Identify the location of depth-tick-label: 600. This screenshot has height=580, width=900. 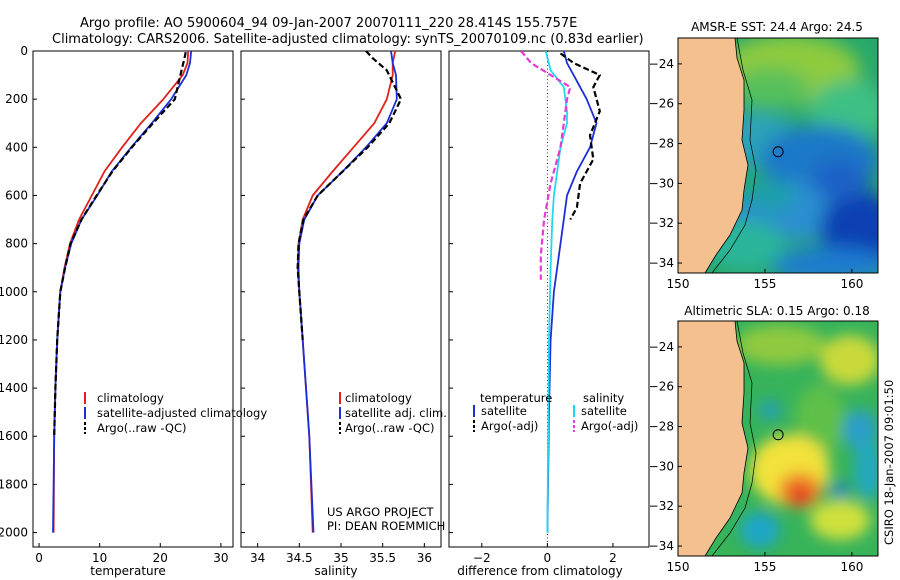
(16, 195).